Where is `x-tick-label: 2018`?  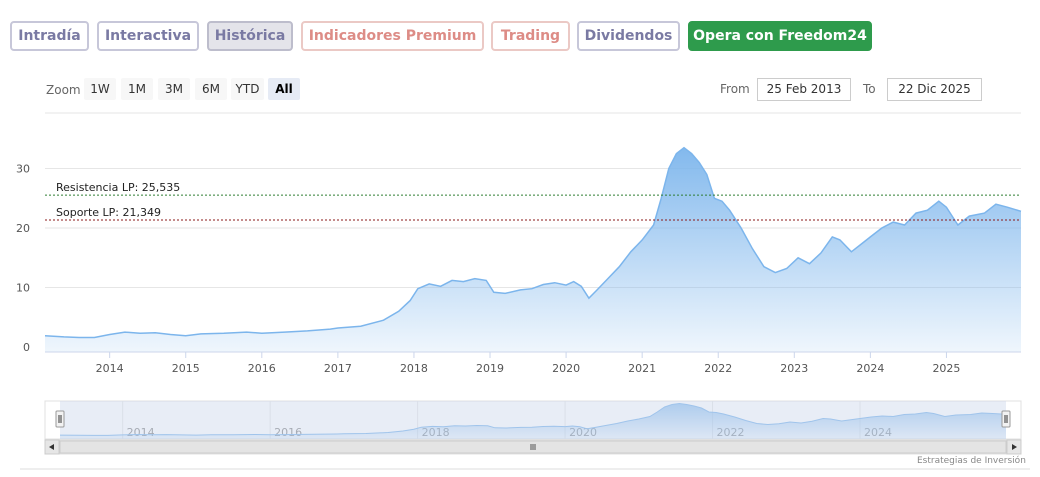
x-tick-label: 2018 is located at coordinates (414, 368).